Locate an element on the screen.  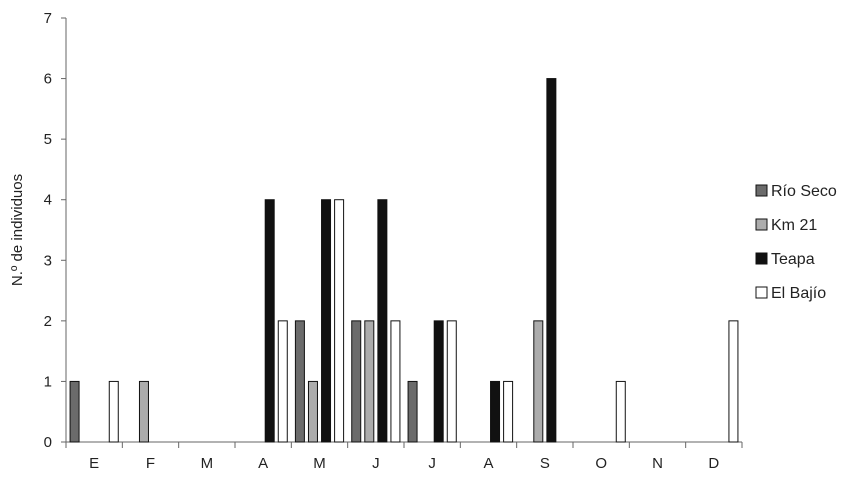
x-tick-label: F is located at coordinates (150, 463).